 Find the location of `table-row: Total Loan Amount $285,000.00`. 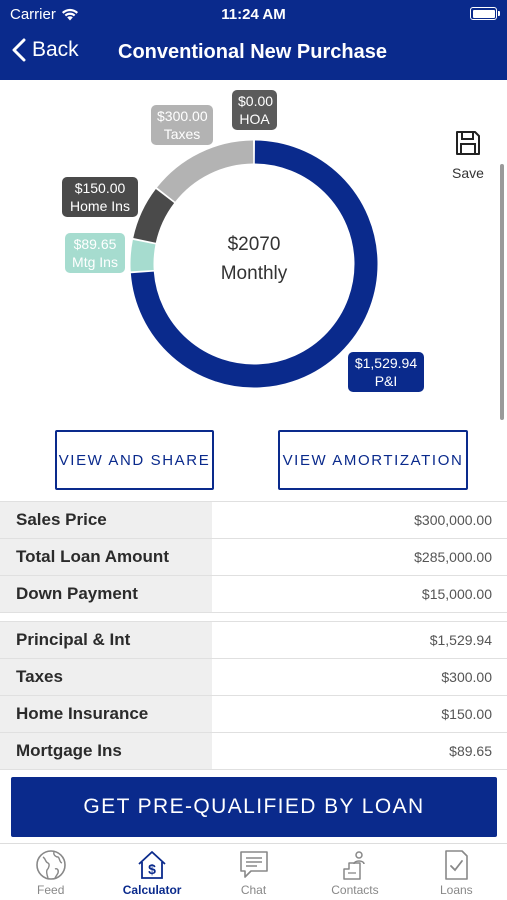

table-row: Total Loan Amount $285,000.00 is located at coordinates (253, 557).